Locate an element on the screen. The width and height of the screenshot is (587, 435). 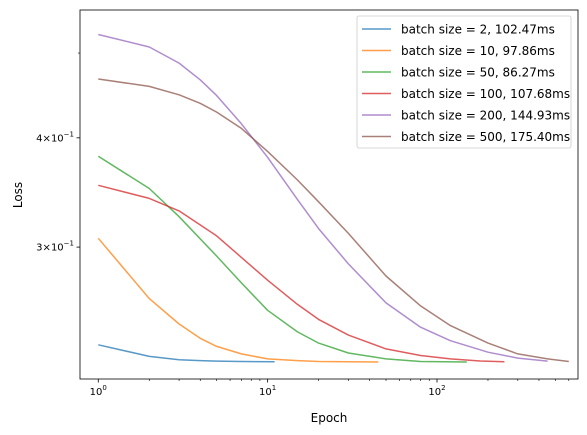
legend-box is located at coordinates (464, 82).